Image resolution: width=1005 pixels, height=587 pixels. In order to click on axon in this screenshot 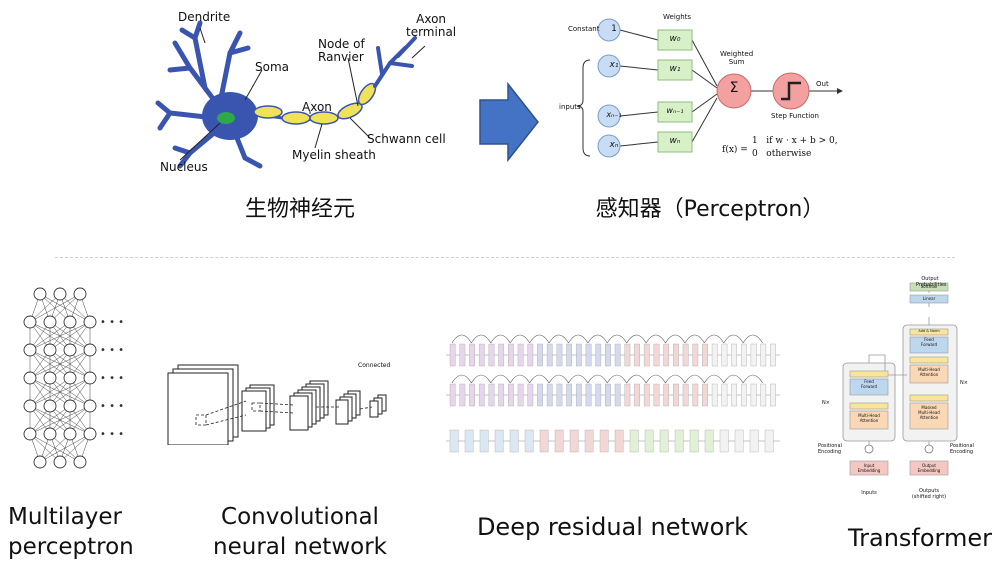, I will do `click(315, 103)`.